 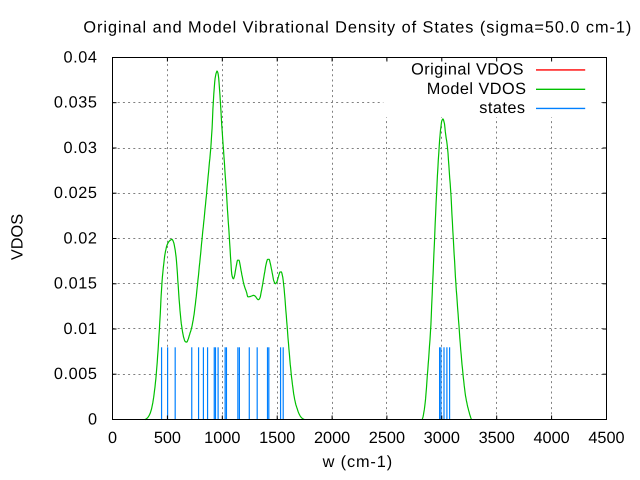 What do you see at coordinates (222, 438) in the screenshot?
I see `svg-text: 1000` at bounding box center [222, 438].